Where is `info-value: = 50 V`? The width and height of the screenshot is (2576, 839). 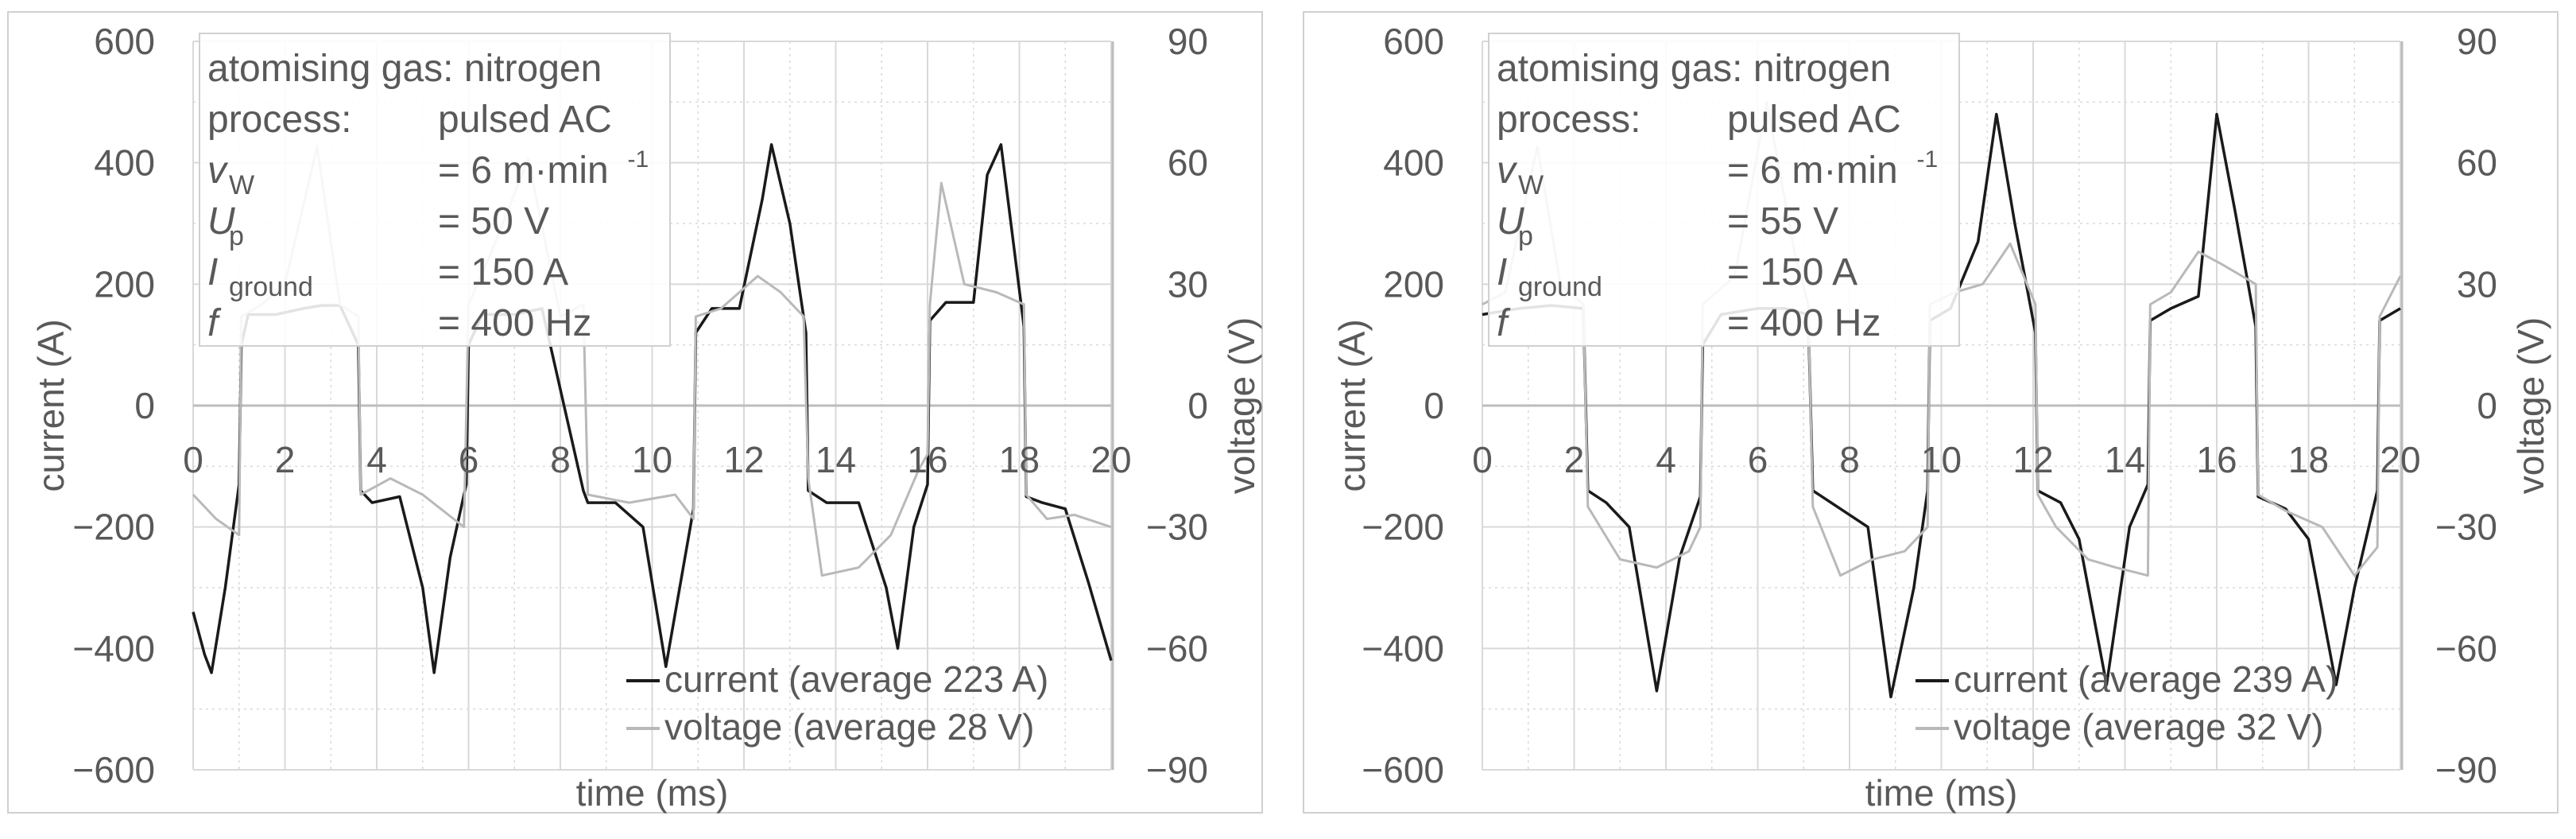 info-value: = 50 V is located at coordinates (494, 221).